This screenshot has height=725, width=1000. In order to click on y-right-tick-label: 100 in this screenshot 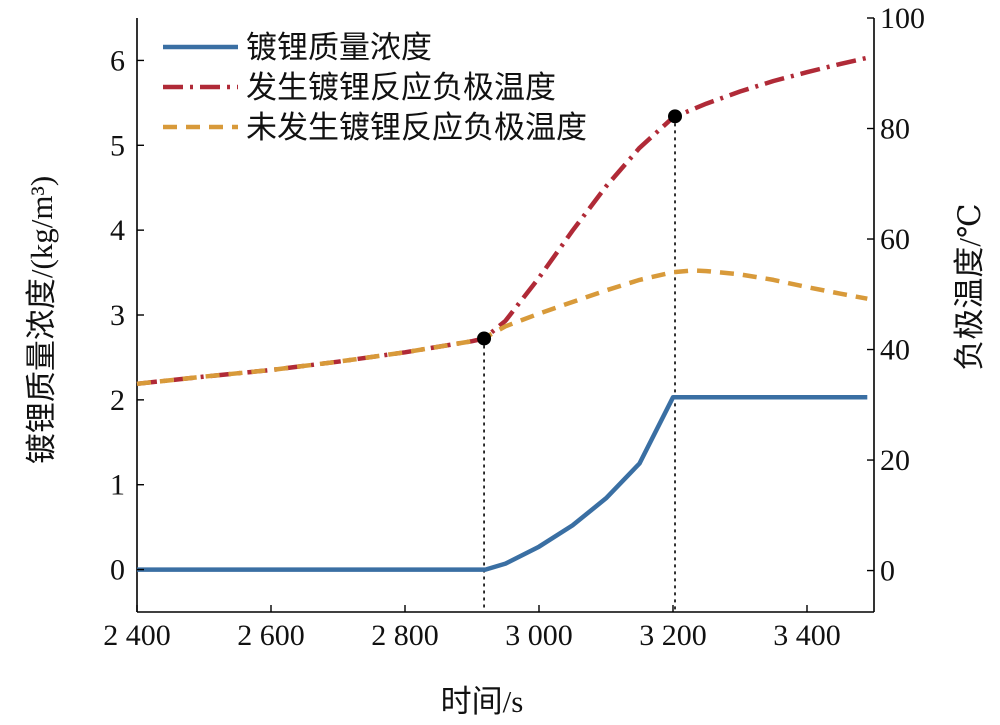, I will do `click(902, 18)`.